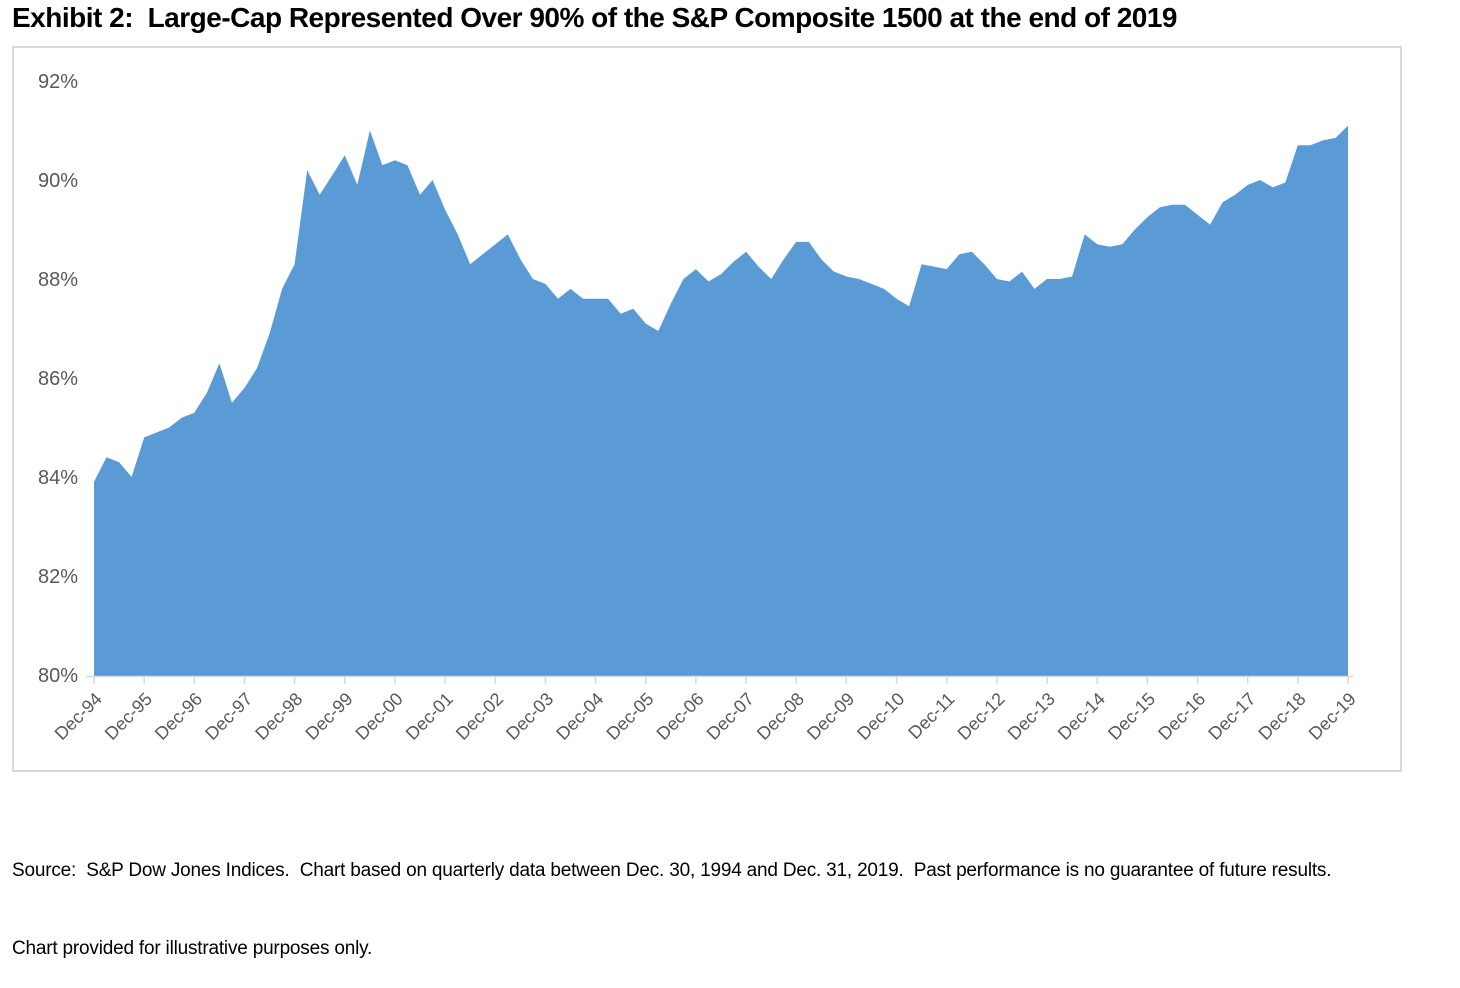 This screenshot has height=988, width=1460. I want to click on x-axis-label: Dec-12, so click(981, 716).